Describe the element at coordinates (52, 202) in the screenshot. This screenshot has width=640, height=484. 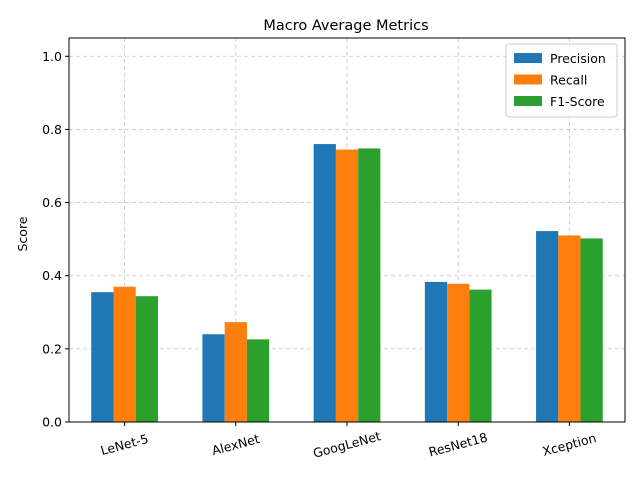
I see `y-tick-label: 0.6` at that location.